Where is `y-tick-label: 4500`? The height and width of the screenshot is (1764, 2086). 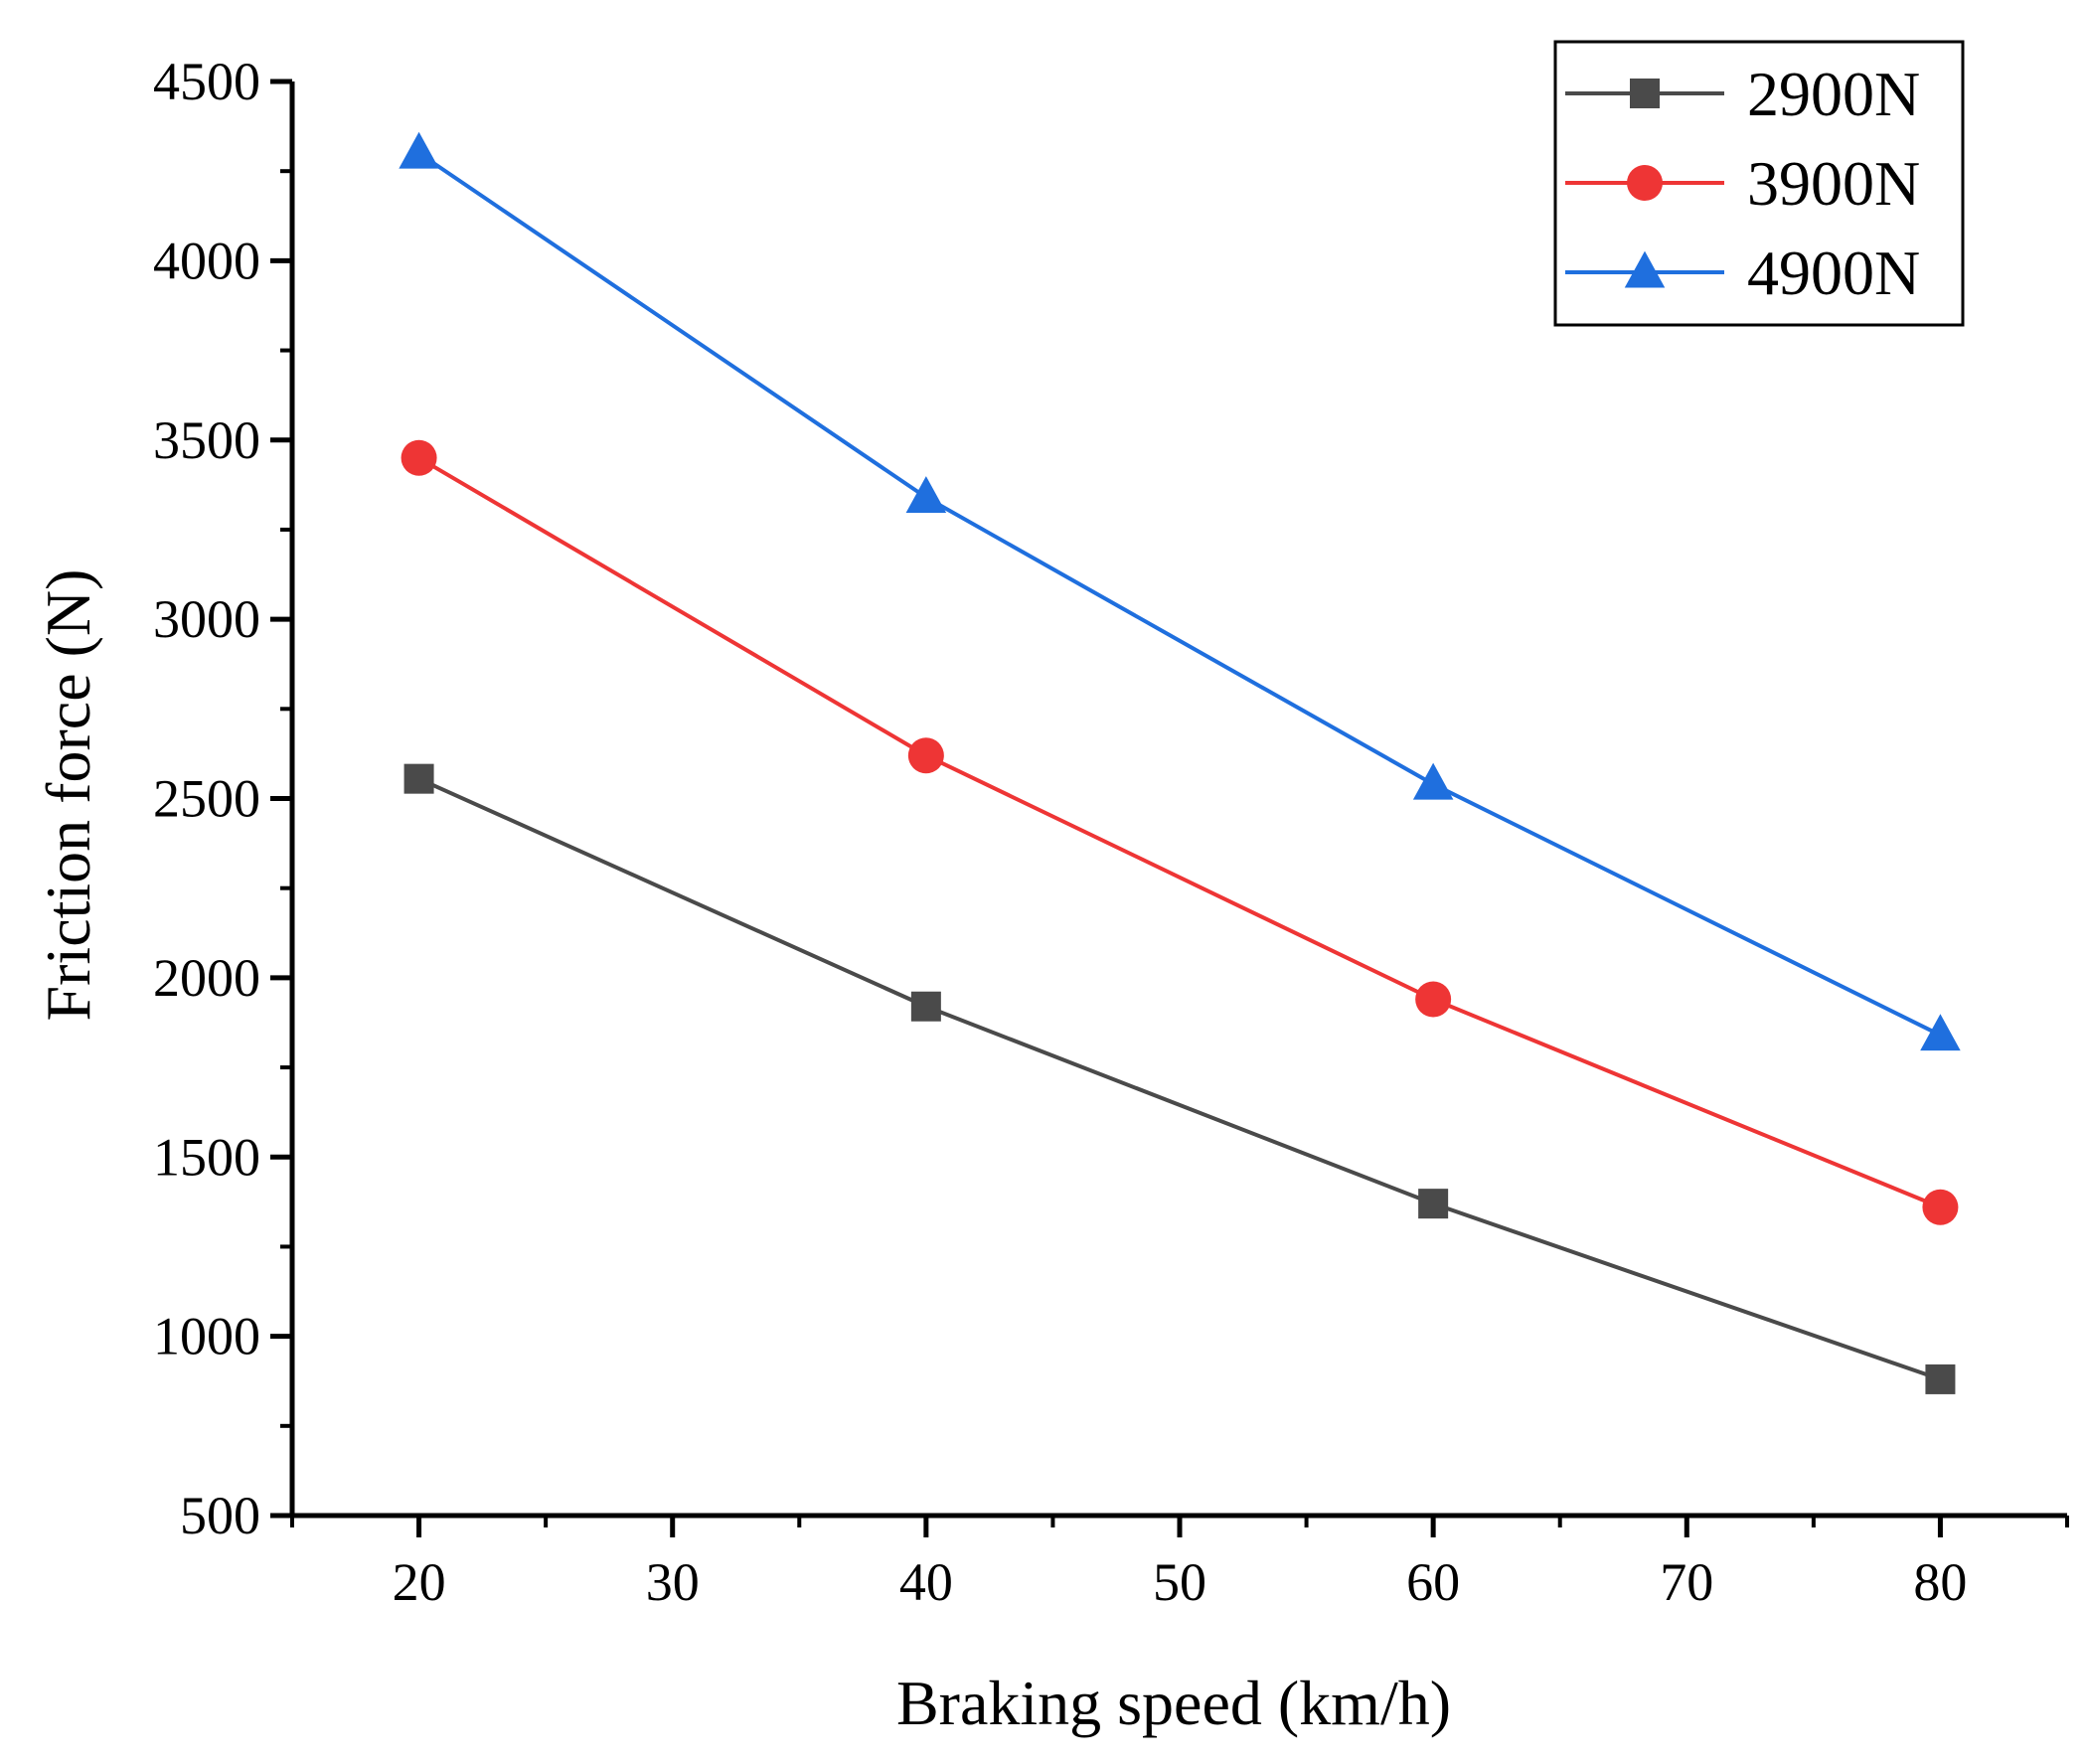
y-tick-label: 4500 is located at coordinates (207, 81).